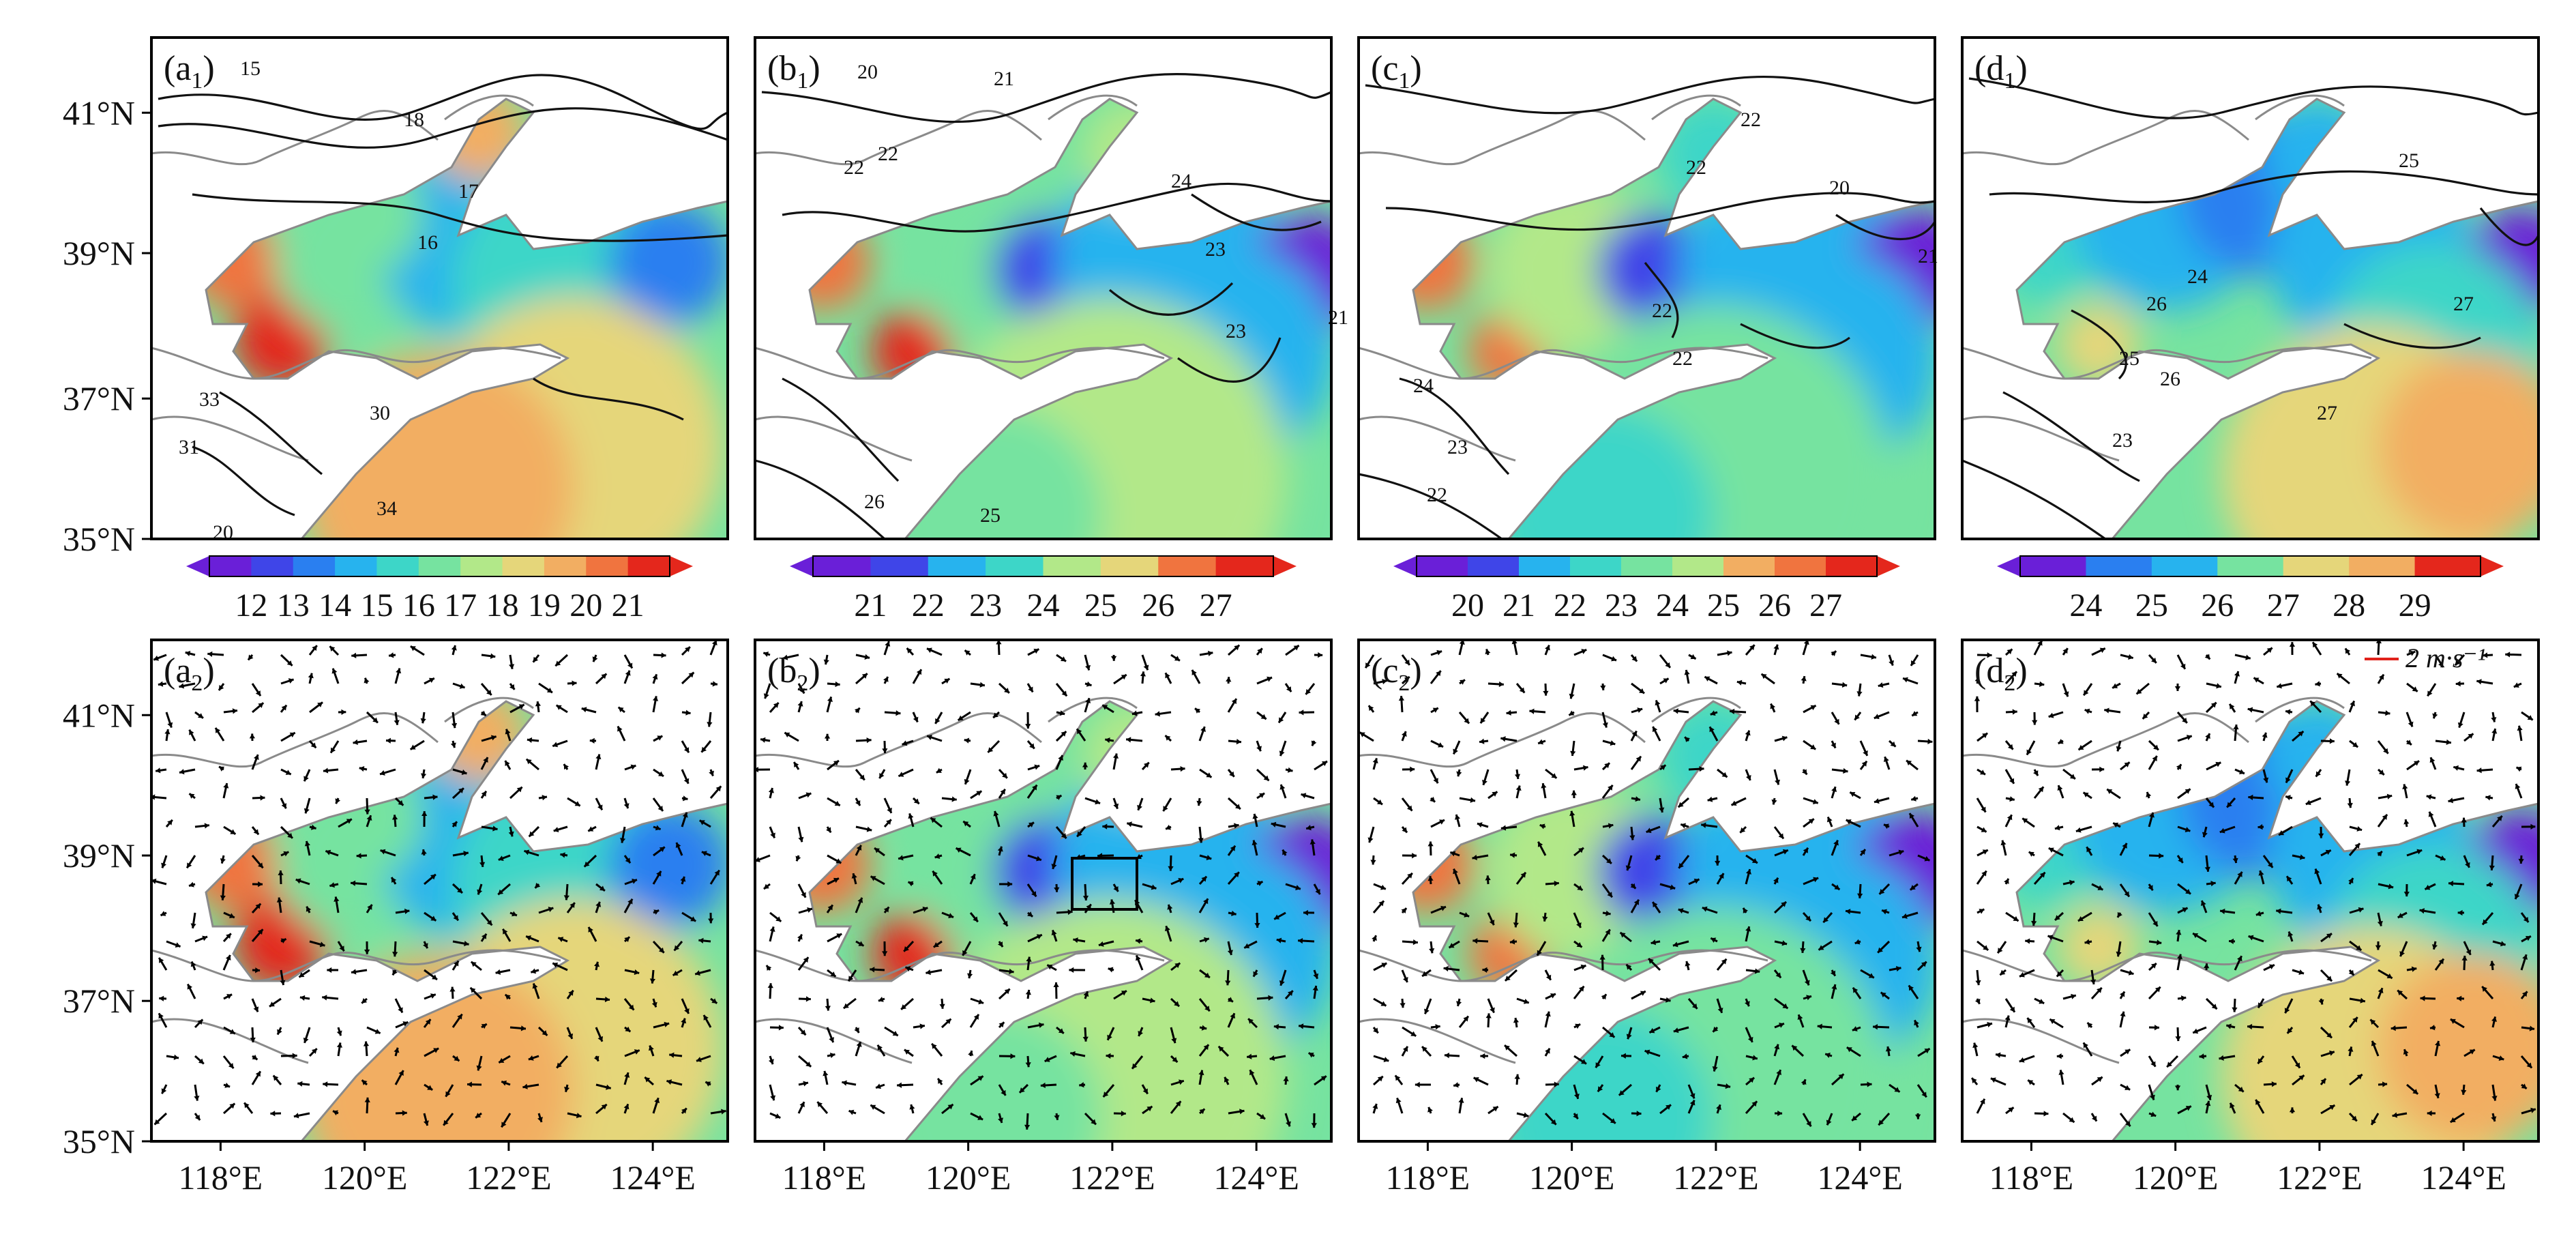 The image size is (2576, 1245). What do you see at coordinates (2320, 1177) in the screenshot?
I see `lon-tick-label: 122°E` at bounding box center [2320, 1177].